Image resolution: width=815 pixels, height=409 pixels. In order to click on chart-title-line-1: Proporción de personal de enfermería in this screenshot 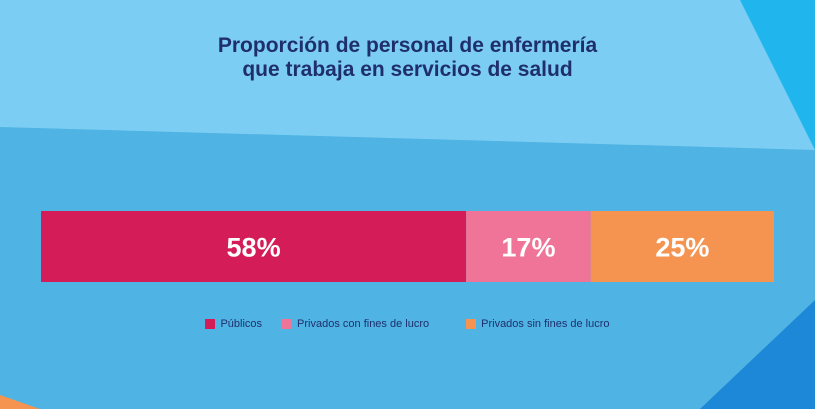, I will do `click(407, 45)`.